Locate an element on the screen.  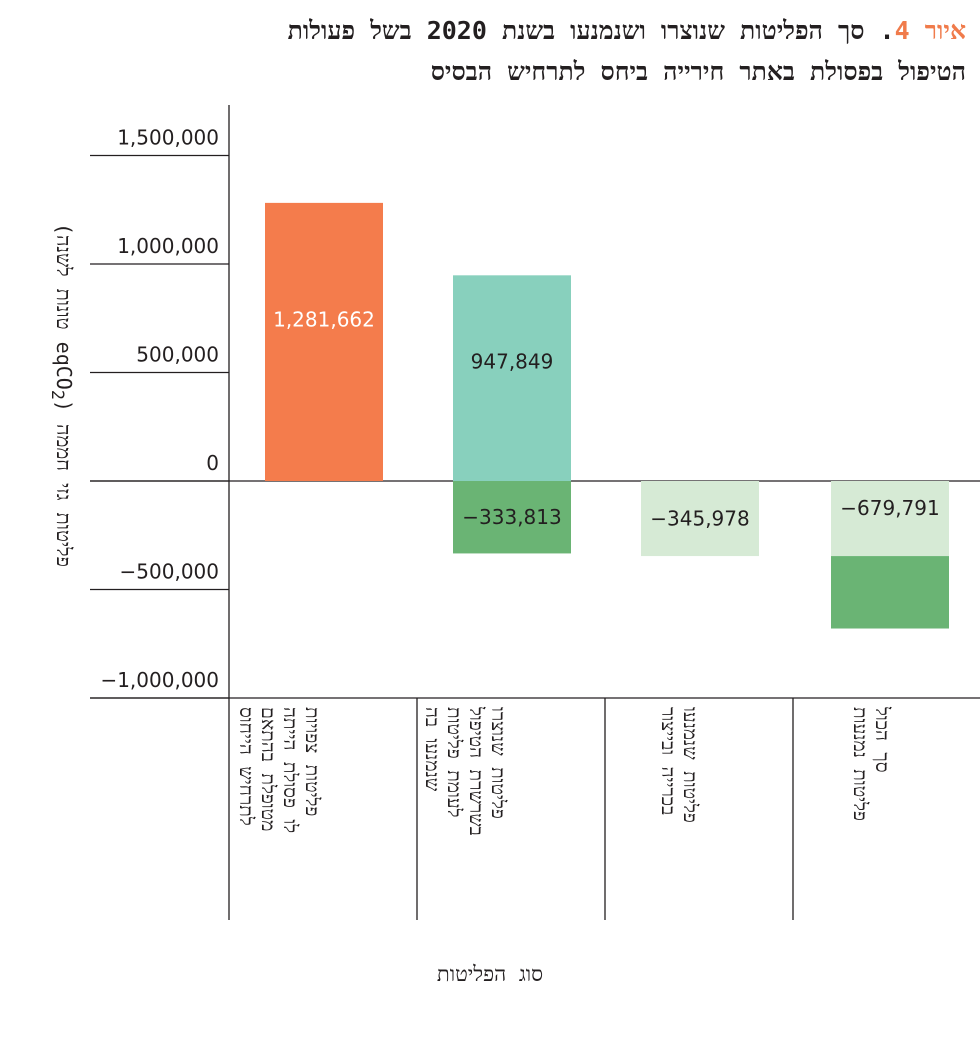
y-tick-label: −500,000 is located at coordinates (169, 572).